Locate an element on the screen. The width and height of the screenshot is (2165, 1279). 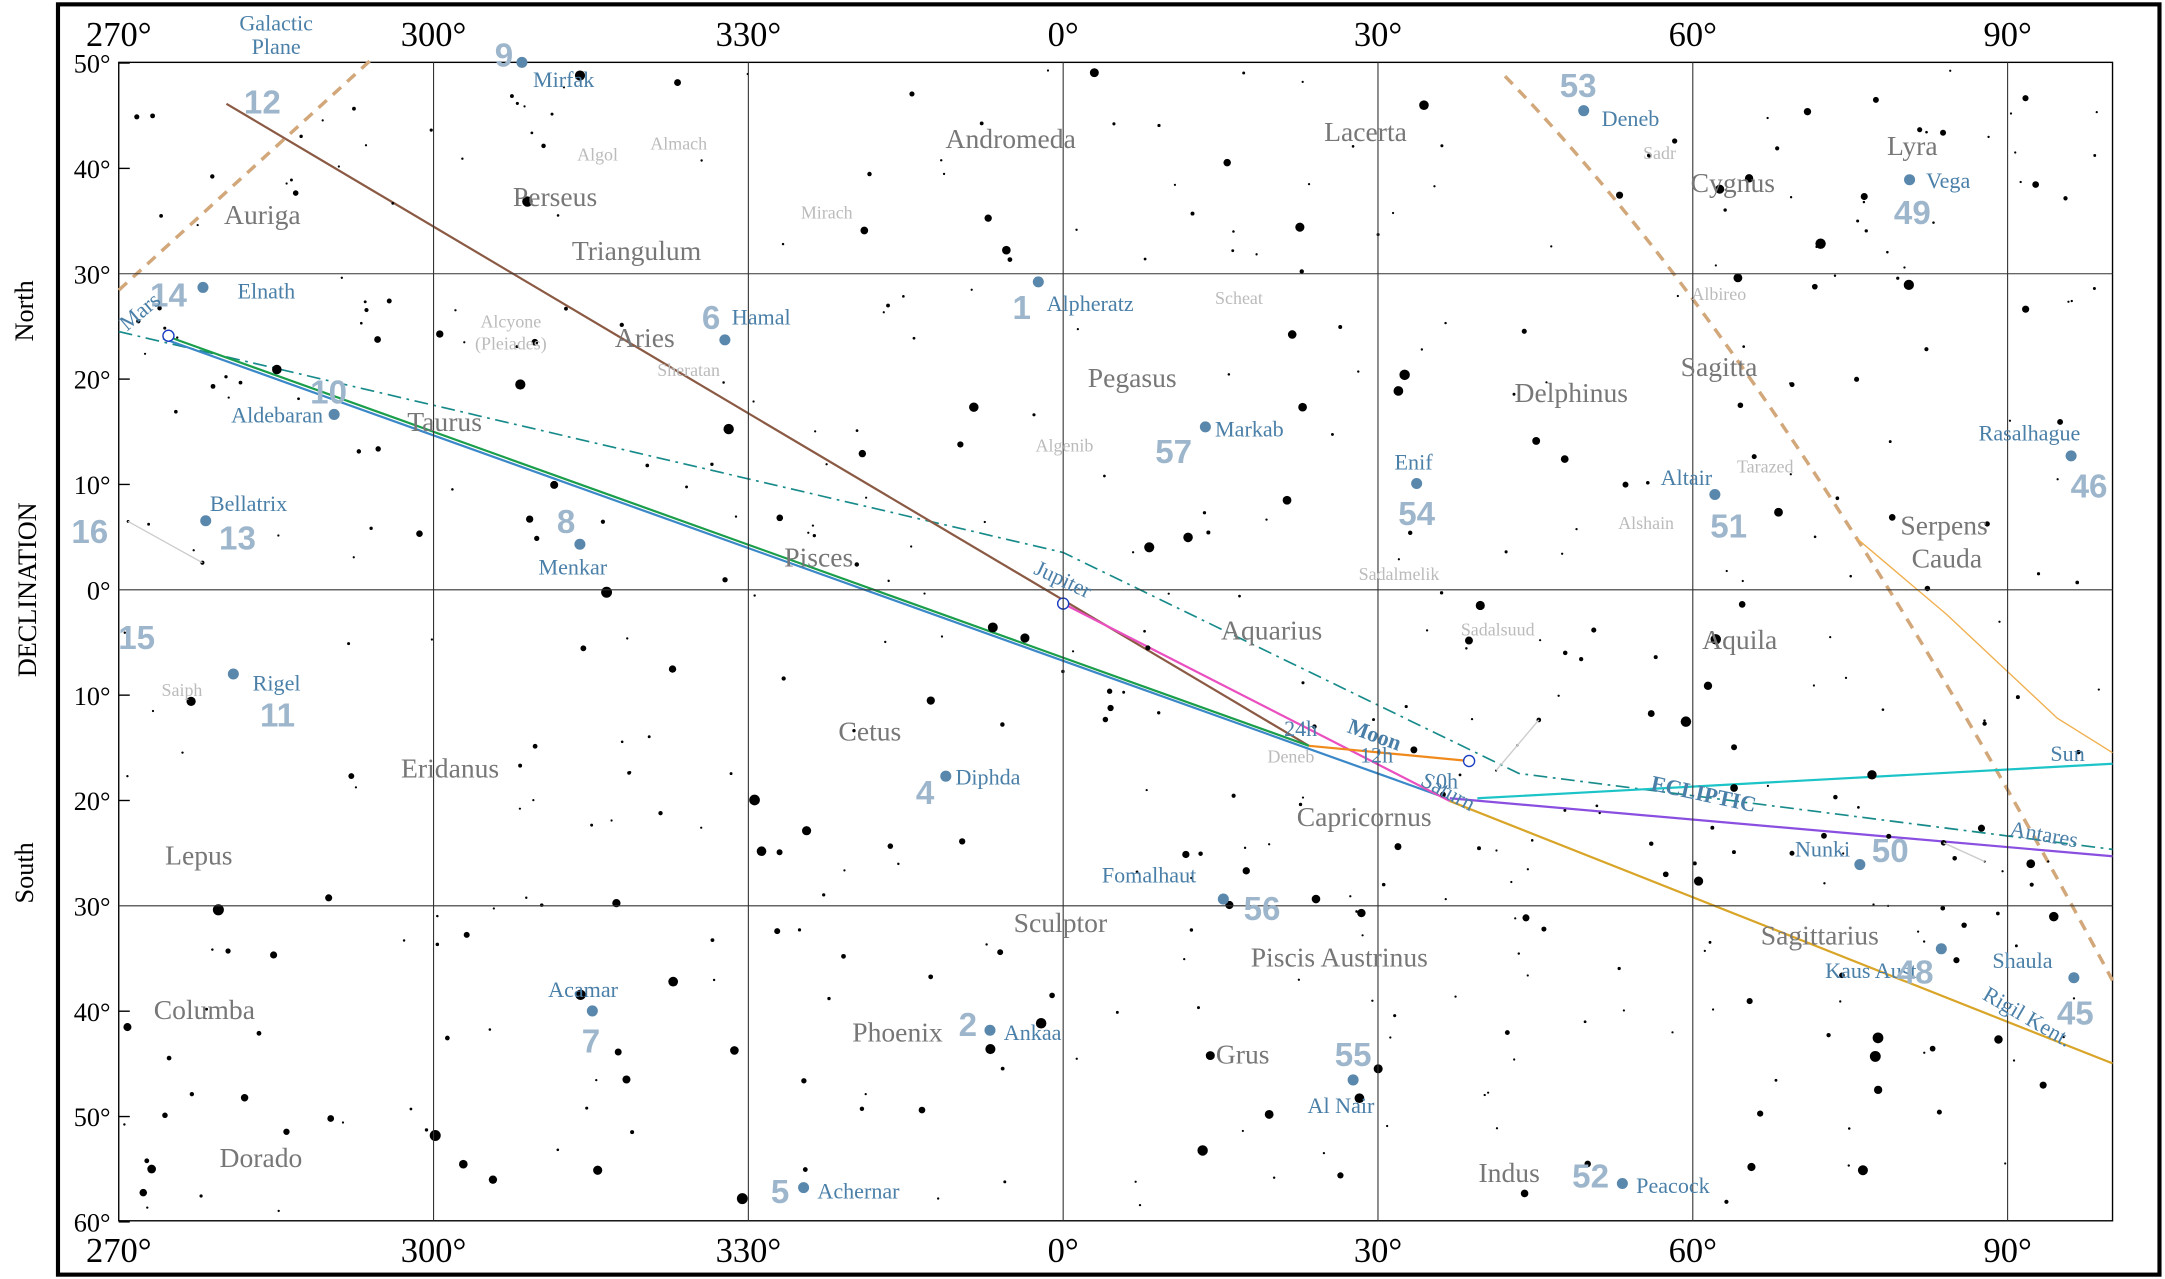
constellation-label: Piscis Austrinus is located at coordinates (1339, 957).